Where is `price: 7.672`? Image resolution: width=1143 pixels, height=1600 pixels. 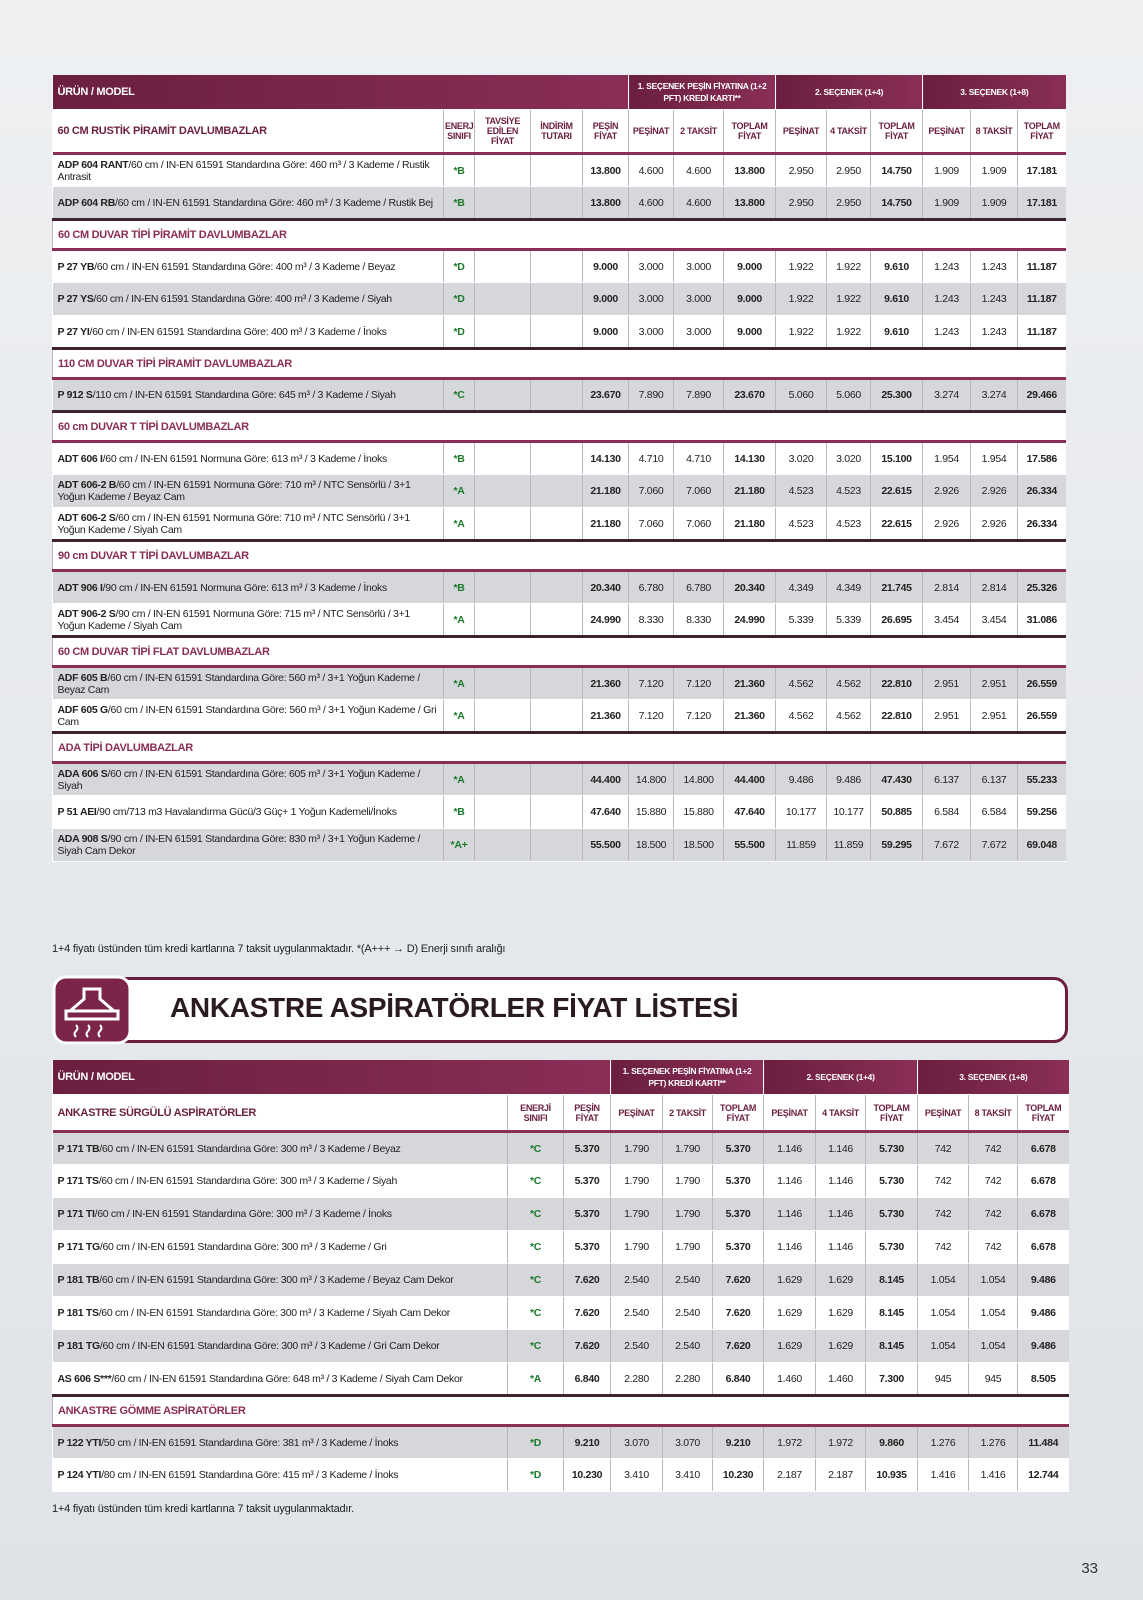
price: 7.672 is located at coordinates (946, 845).